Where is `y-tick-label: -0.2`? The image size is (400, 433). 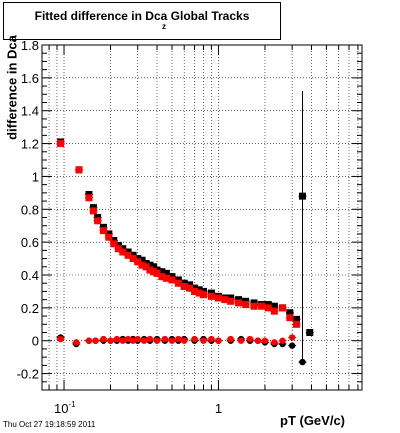
y-tick-label: -0.2 is located at coordinates (28, 374).